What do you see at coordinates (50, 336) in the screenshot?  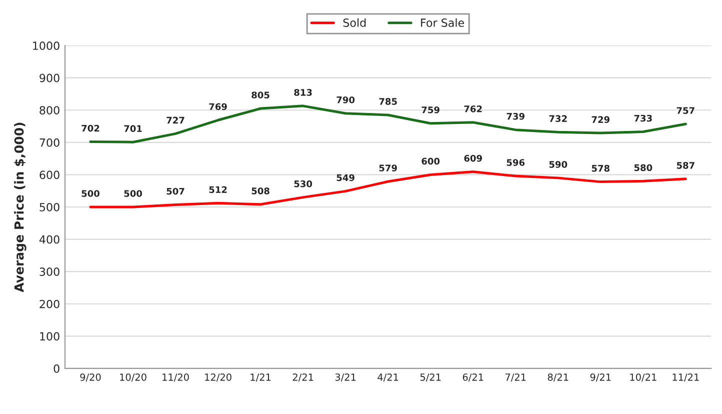 I see `y-tick-label: 100` at bounding box center [50, 336].